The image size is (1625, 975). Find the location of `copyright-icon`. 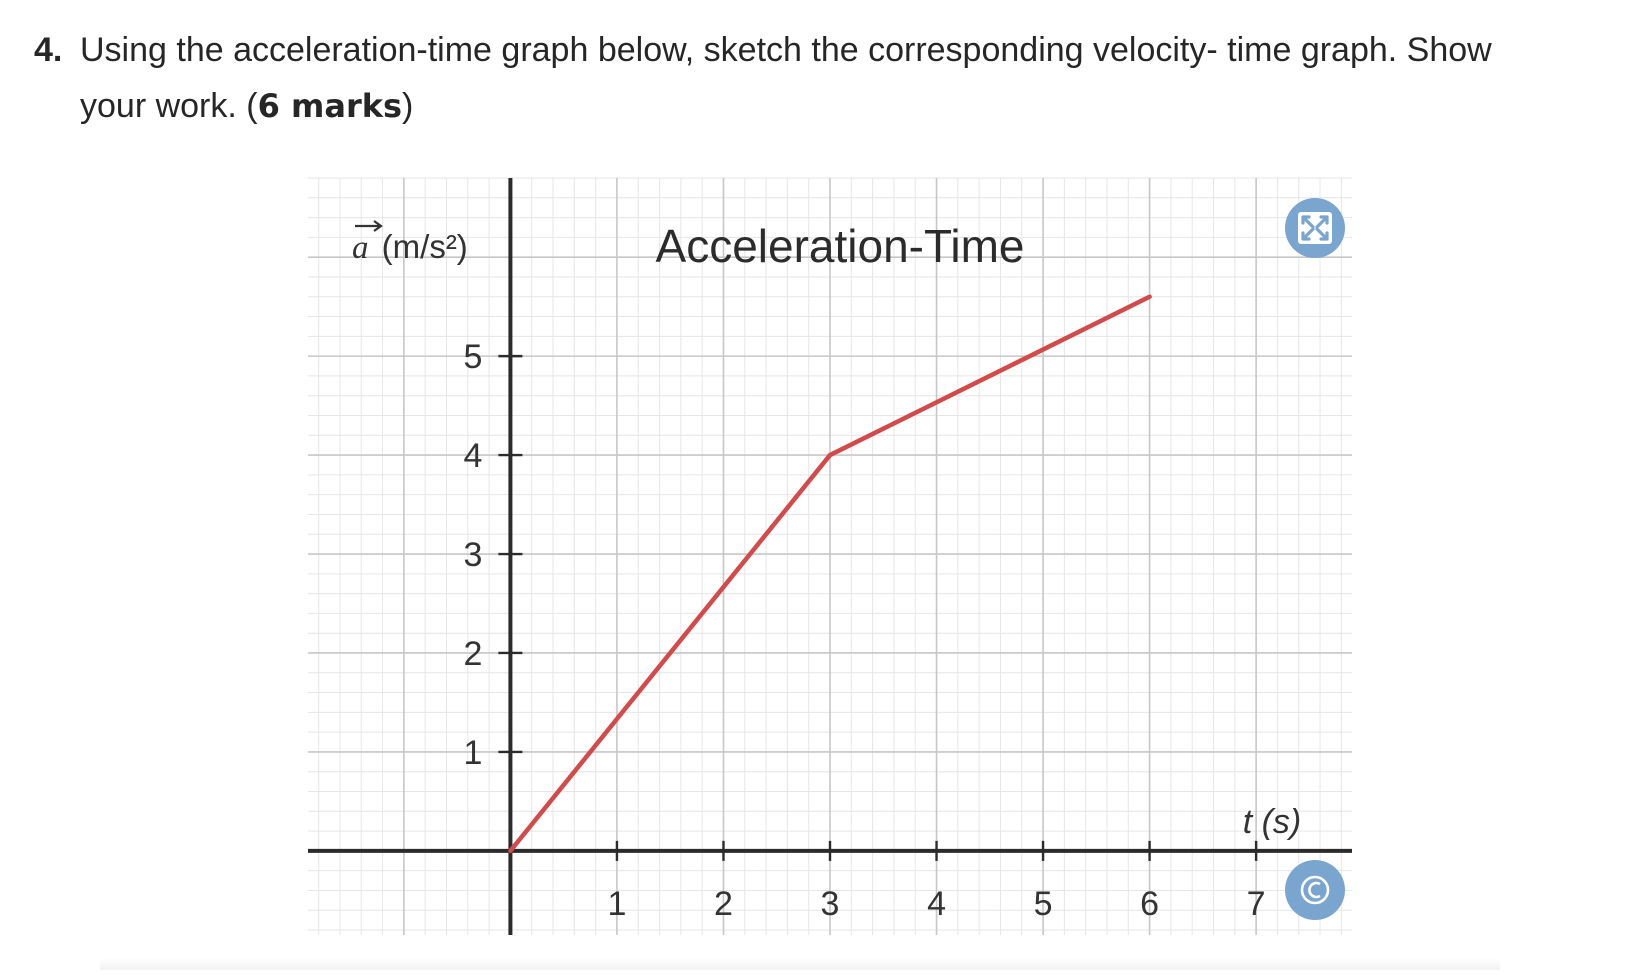

copyright-icon is located at coordinates (1315, 890).